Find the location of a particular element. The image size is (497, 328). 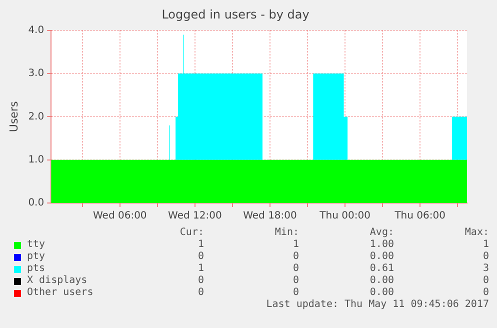

text: 0.61 is located at coordinates (381, 269).